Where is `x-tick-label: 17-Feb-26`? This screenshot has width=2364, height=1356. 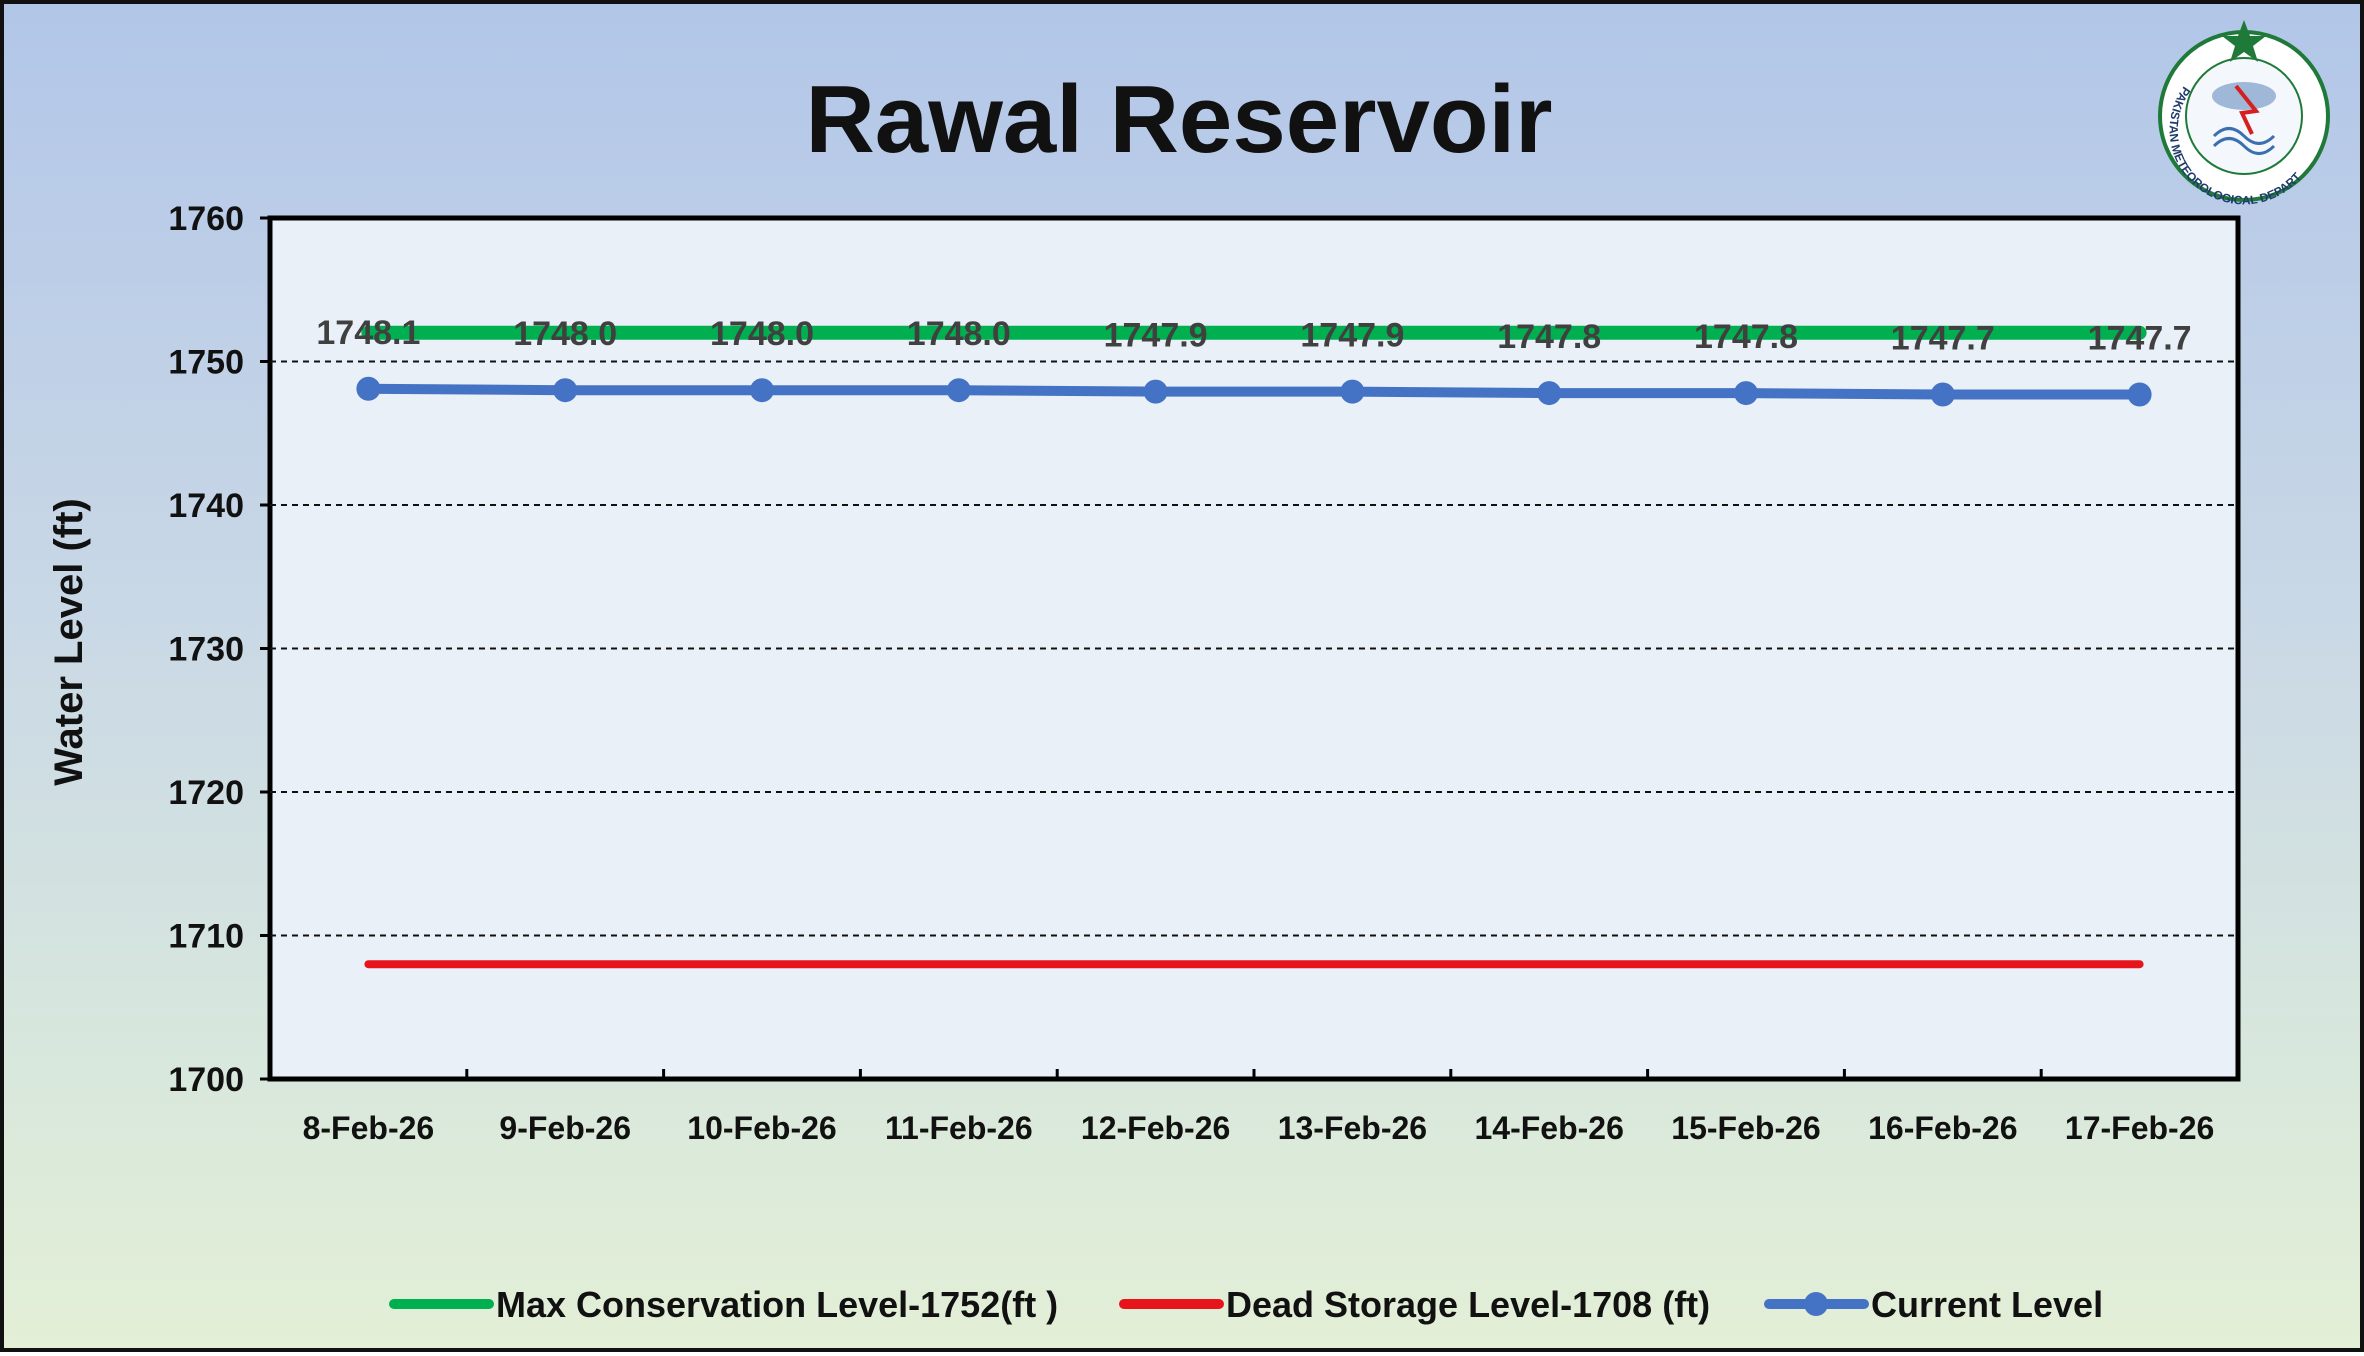 x-tick-label: 17-Feb-26 is located at coordinates (2139, 1128).